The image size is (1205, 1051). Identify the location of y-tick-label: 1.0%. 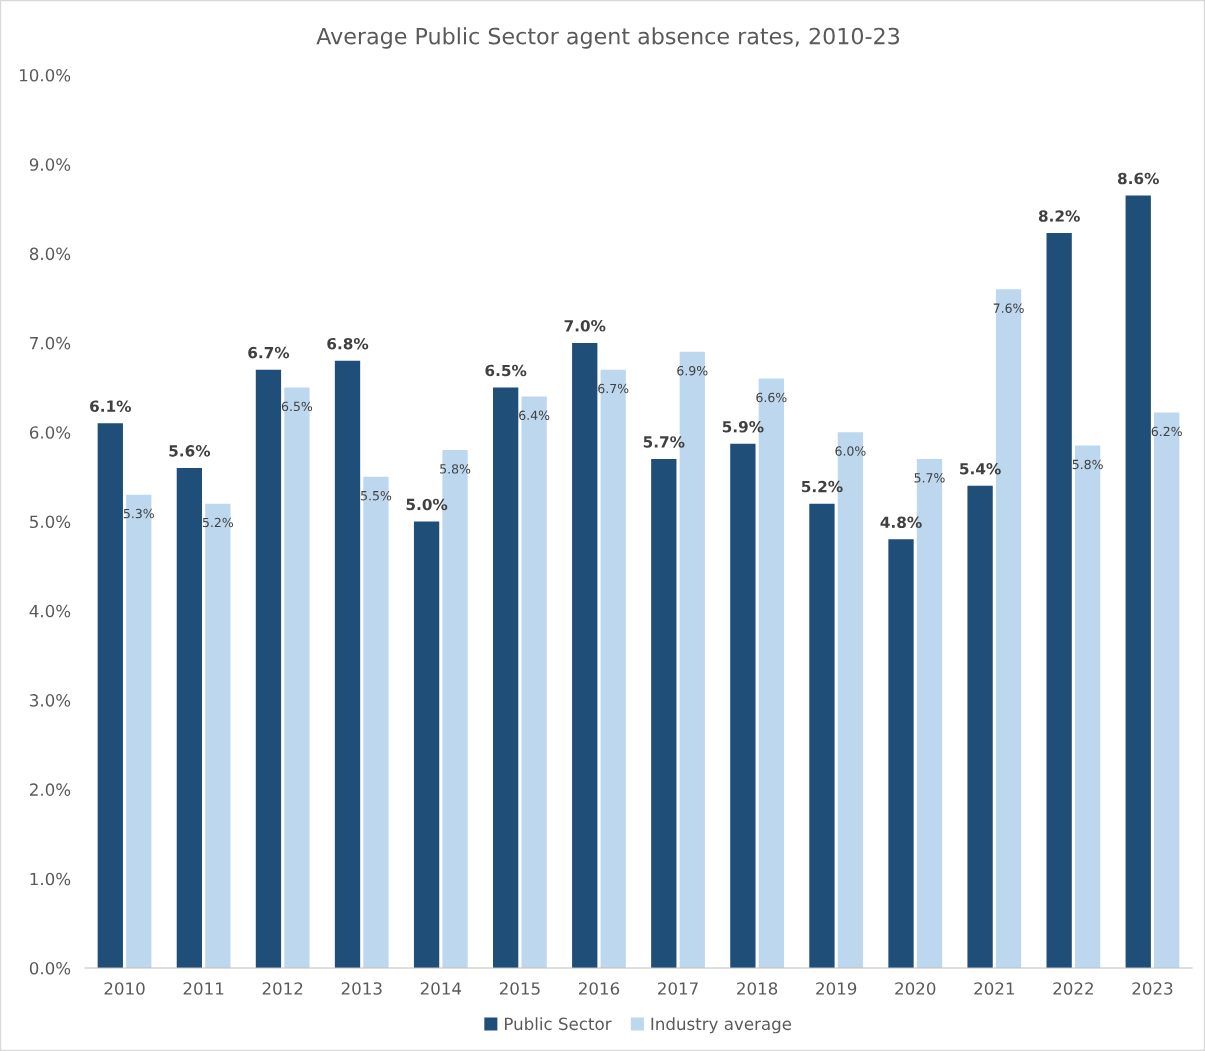
(50, 879).